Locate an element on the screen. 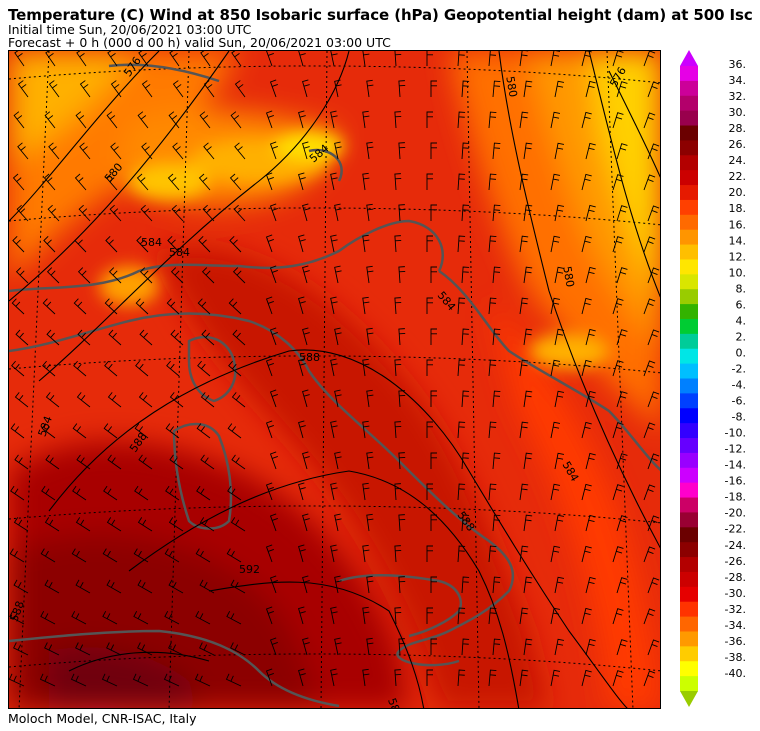  color-scale-label: -26. is located at coordinates (735, 561).